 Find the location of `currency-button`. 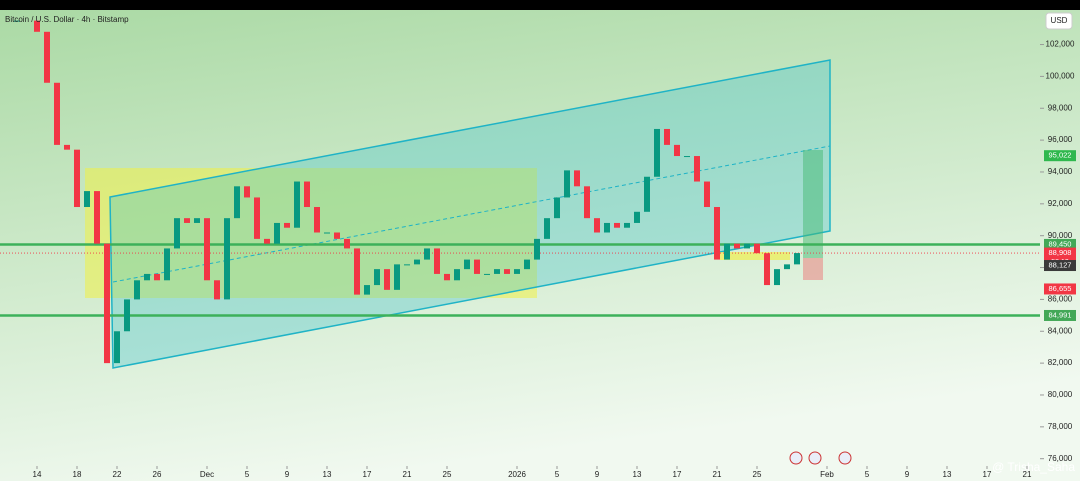

currency-button is located at coordinates (1059, 21).